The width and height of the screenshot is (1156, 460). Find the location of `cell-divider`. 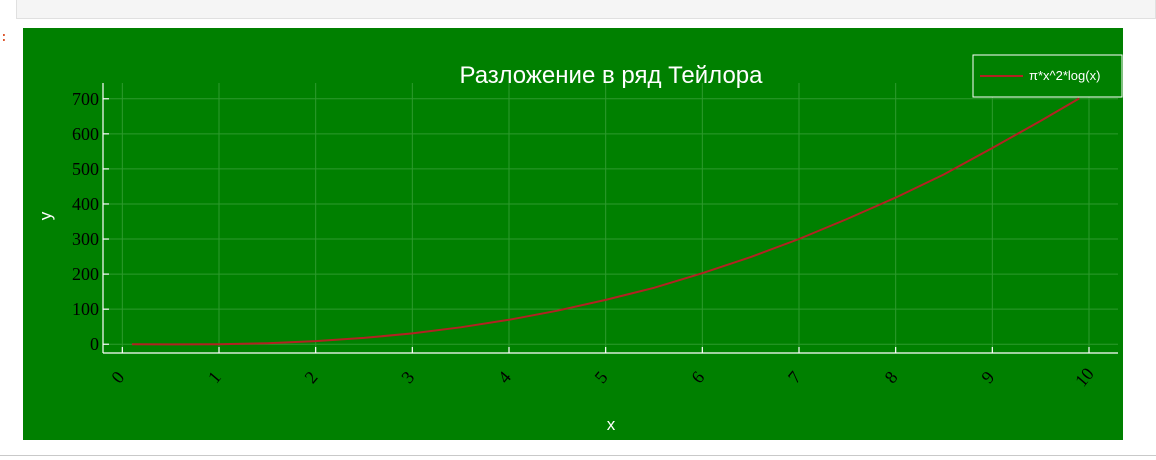

cell-divider is located at coordinates (578, 455).